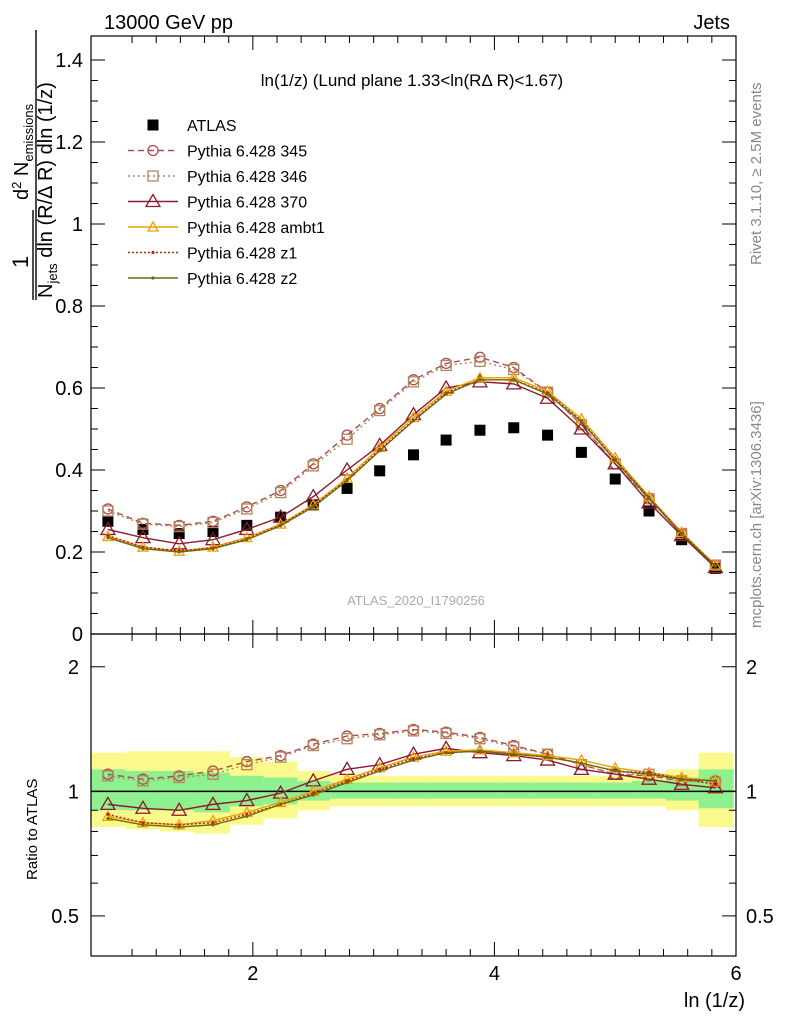 This screenshot has width=786, height=1024. What do you see at coordinates (69, 307) in the screenshot?
I see `y-tick-label: 0.8` at bounding box center [69, 307].